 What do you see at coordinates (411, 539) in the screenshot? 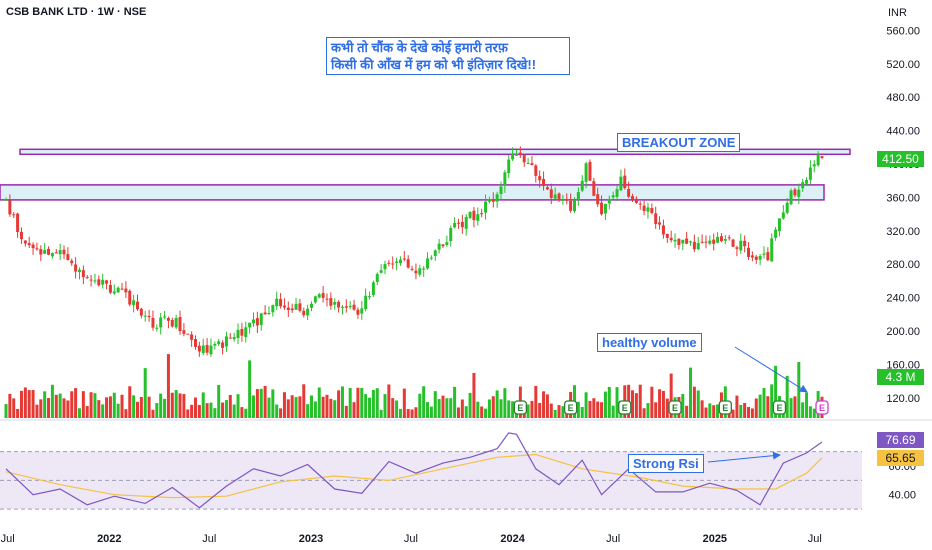
I see `time-axis: Jul 2022 Jul 2023 Jul 2024 Jul 2025 Jul` at bounding box center [411, 539].